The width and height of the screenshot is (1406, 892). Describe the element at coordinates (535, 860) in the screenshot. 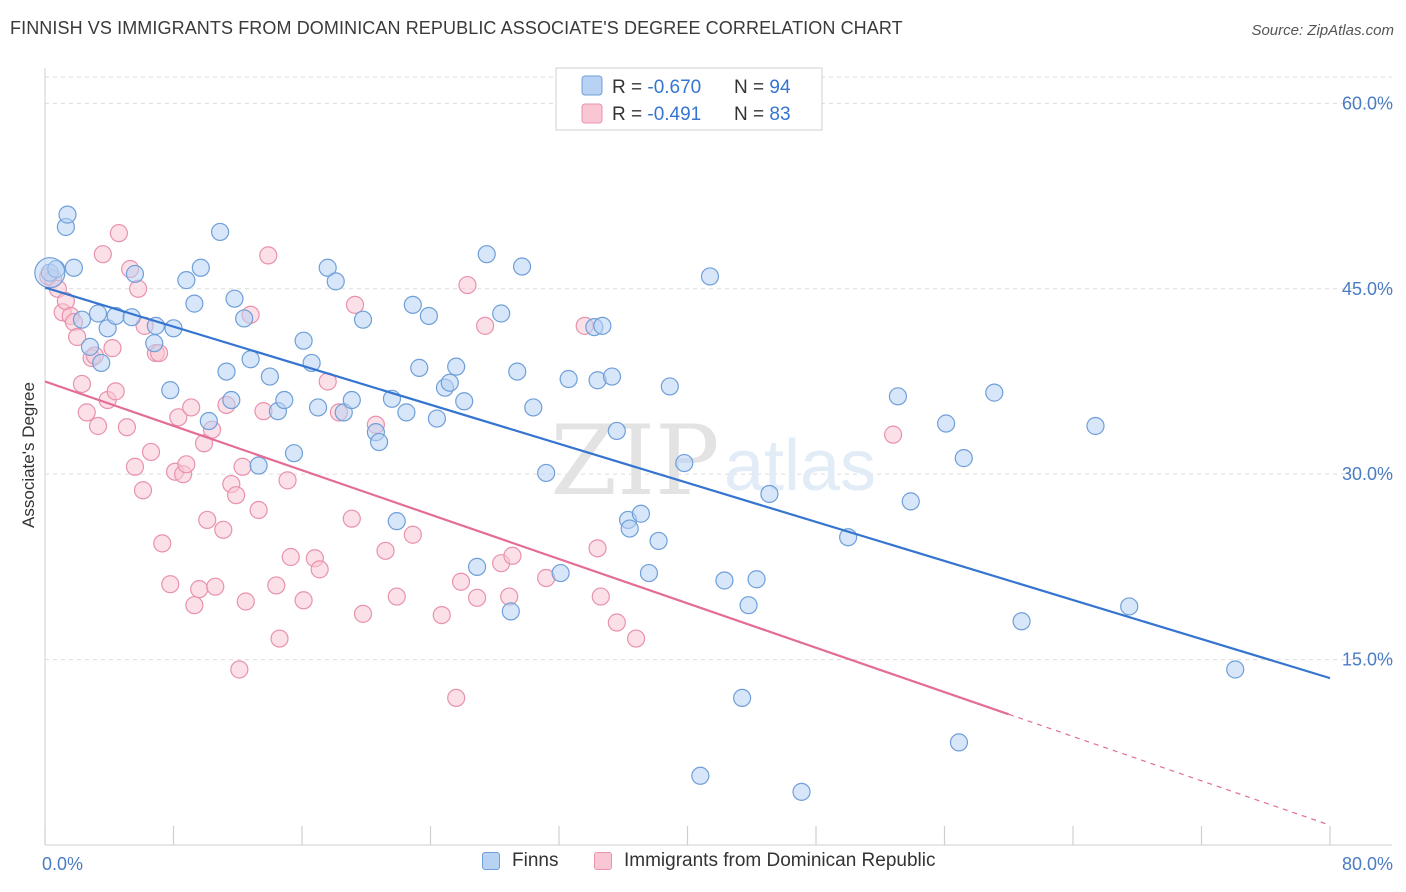

I see `legend-label-finns: Finns` at that location.